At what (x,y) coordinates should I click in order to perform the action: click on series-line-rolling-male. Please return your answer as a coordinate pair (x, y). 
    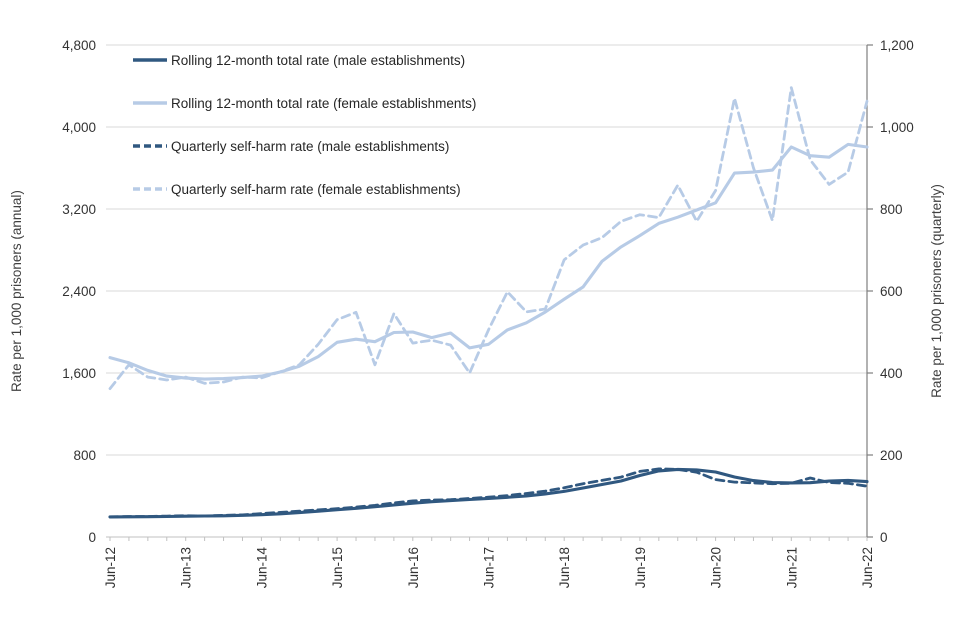
    Looking at the image, I should click on (488, 493).